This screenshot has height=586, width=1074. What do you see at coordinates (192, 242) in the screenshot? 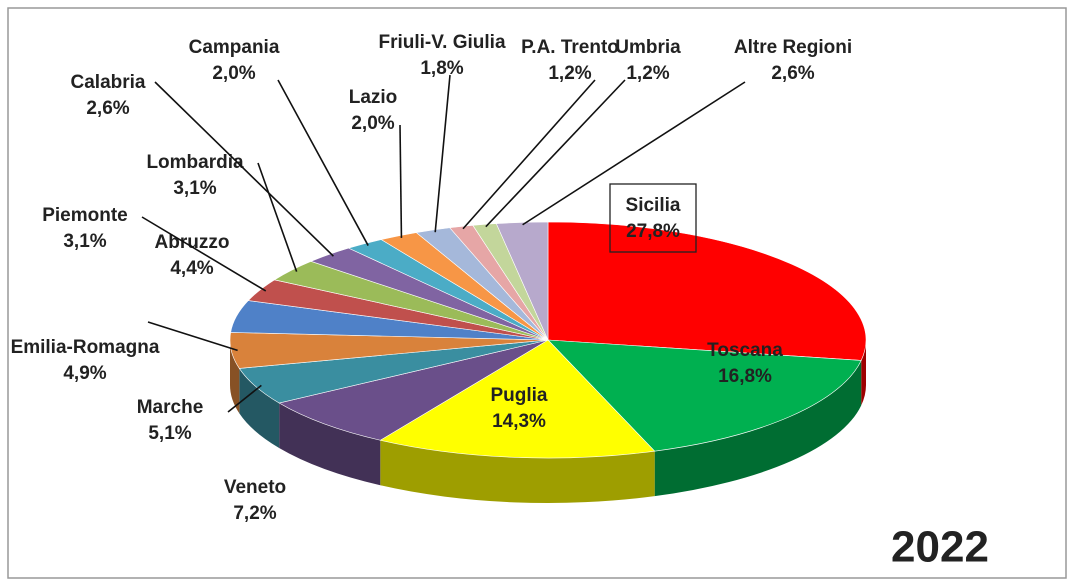
I see `category-label: Abruzzo` at bounding box center [192, 242].